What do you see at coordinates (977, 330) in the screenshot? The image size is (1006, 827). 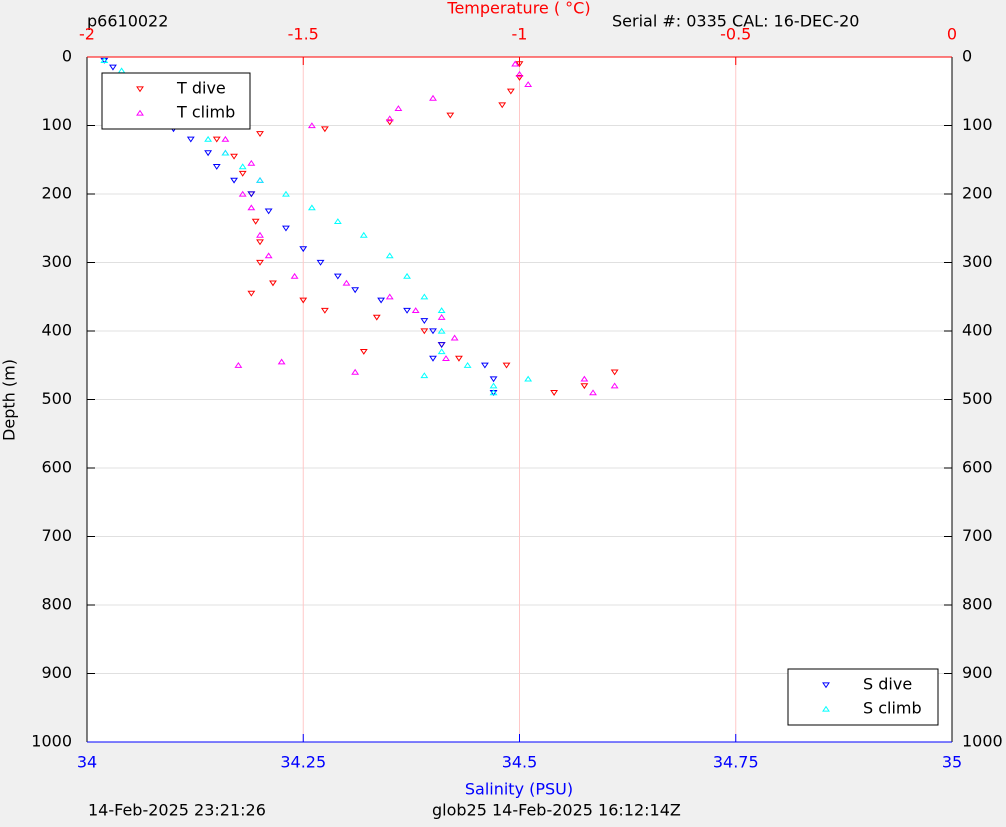 I see `y2-tick-label: 400` at bounding box center [977, 330].